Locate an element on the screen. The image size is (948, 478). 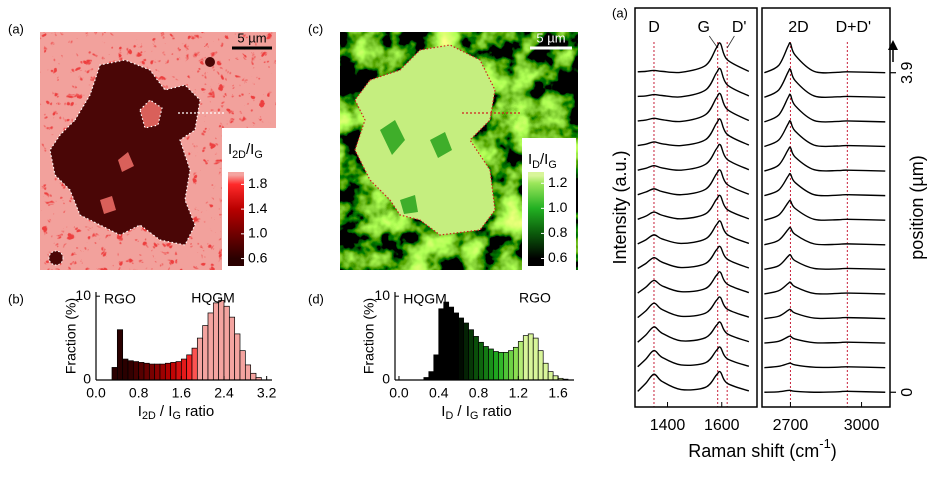
text-part: /I is located at coordinates (544, 159).